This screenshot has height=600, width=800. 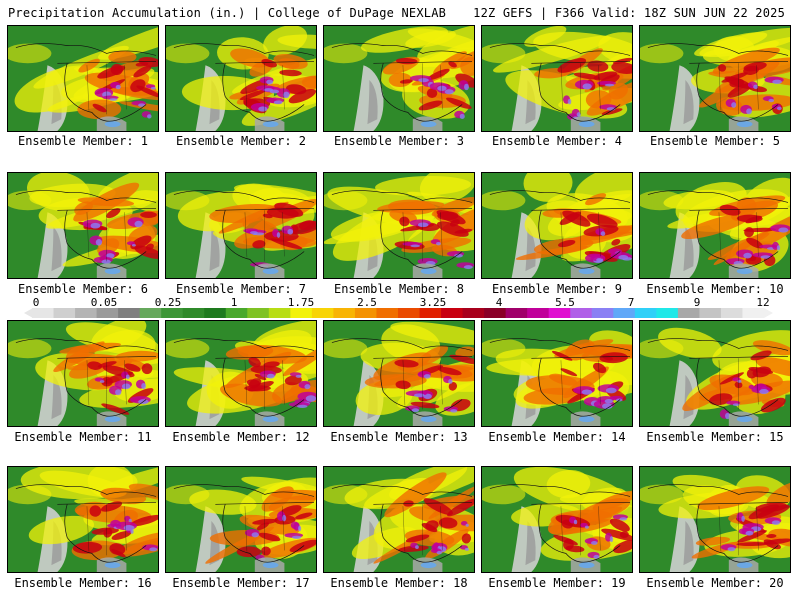 What do you see at coordinates (565, 302) in the screenshot?
I see `colorbar-tick-label: 5.5` at bounding box center [565, 302].